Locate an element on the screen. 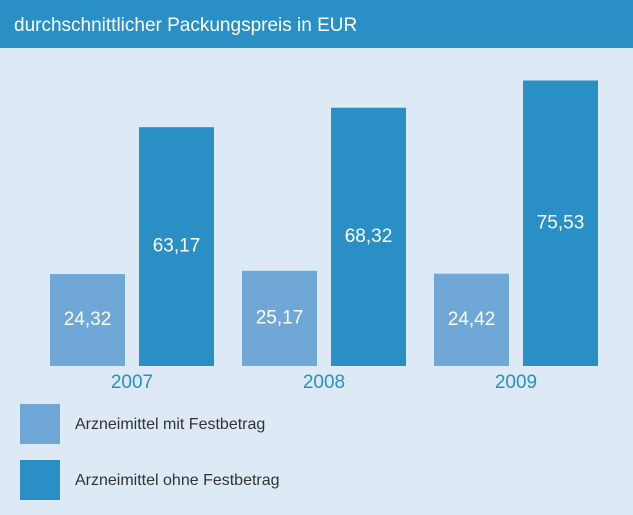 The height and width of the screenshot is (515, 633). value-label: 75,53 is located at coordinates (561, 222).